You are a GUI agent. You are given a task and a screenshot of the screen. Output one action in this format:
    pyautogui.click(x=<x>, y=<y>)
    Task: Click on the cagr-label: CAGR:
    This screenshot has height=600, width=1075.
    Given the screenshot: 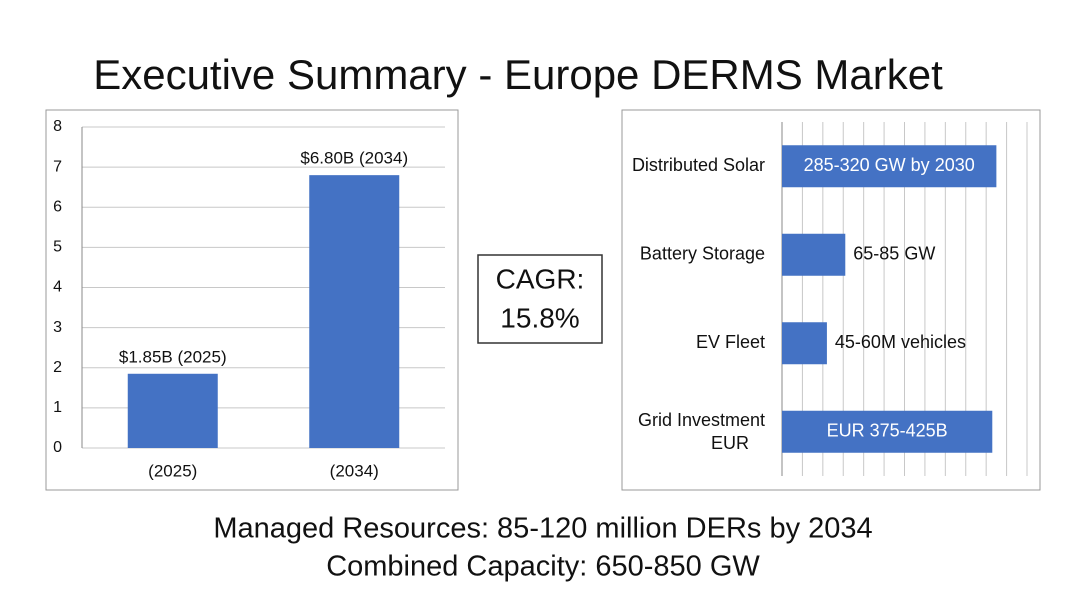 What is the action you would take?
    pyautogui.click(x=540, y=278)
    